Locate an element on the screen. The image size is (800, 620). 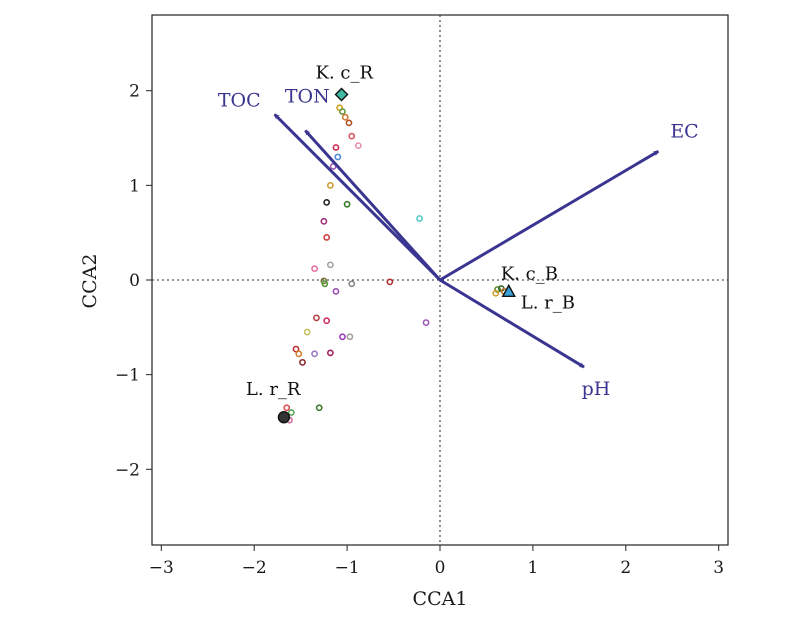
sample-points is located at coordinates (395, 264).